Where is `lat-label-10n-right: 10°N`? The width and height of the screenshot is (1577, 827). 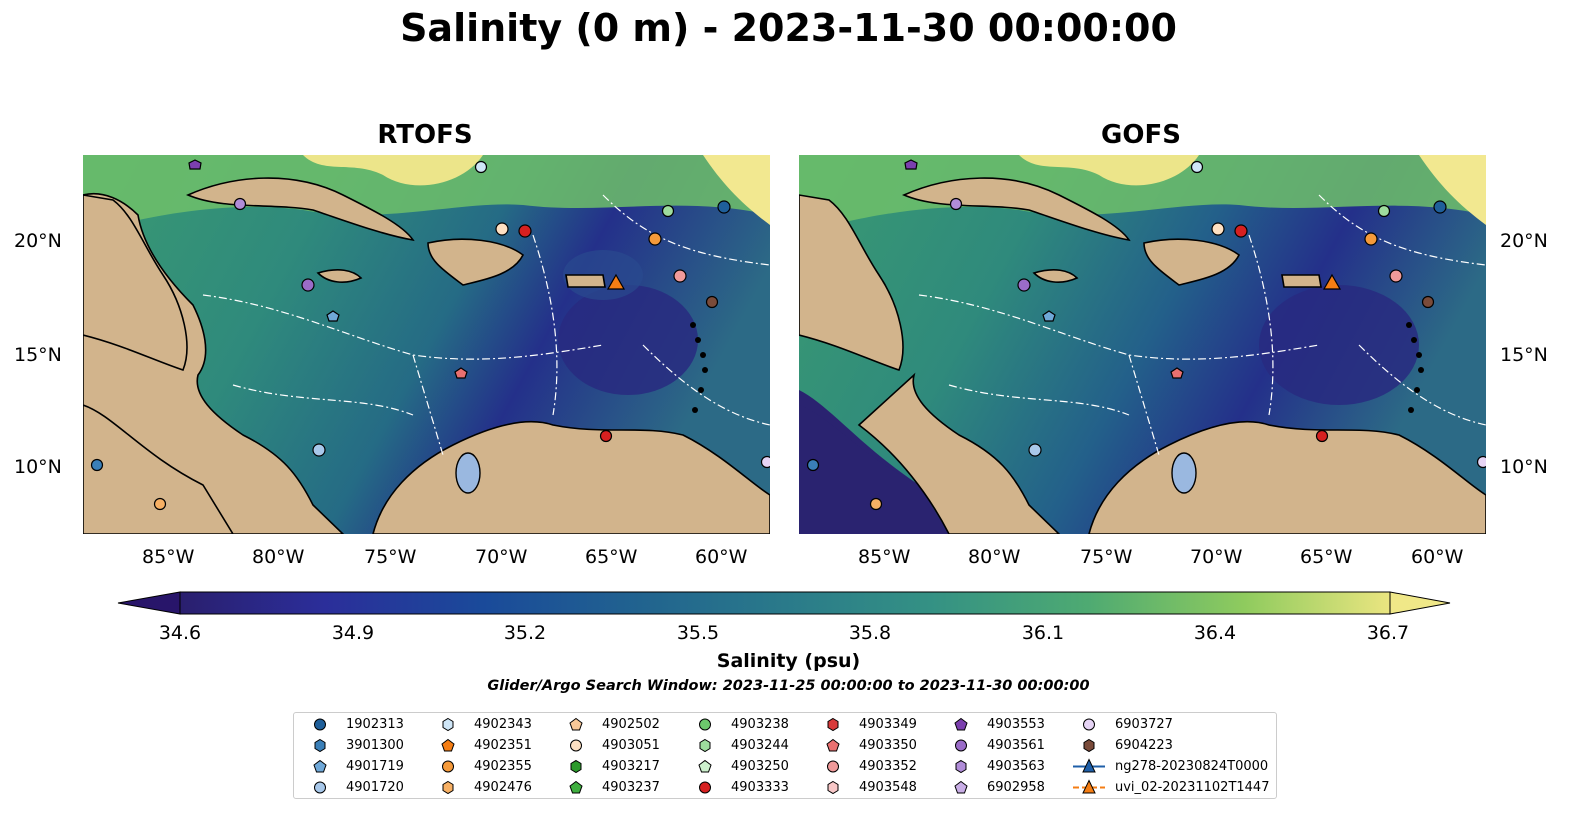 lat-label-10n-right: 10°N is located at coordinates (1524, 467).